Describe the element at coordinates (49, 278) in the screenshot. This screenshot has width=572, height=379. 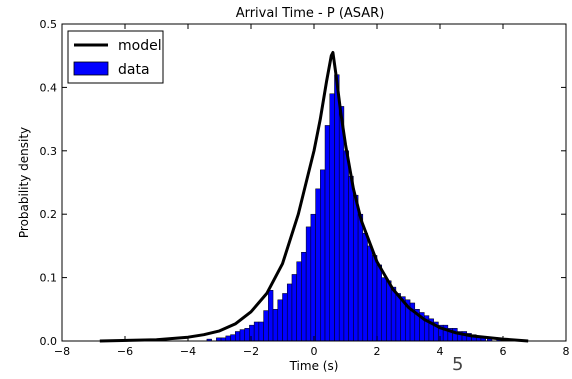
I see `y-tick-label: 0.1` at that location.